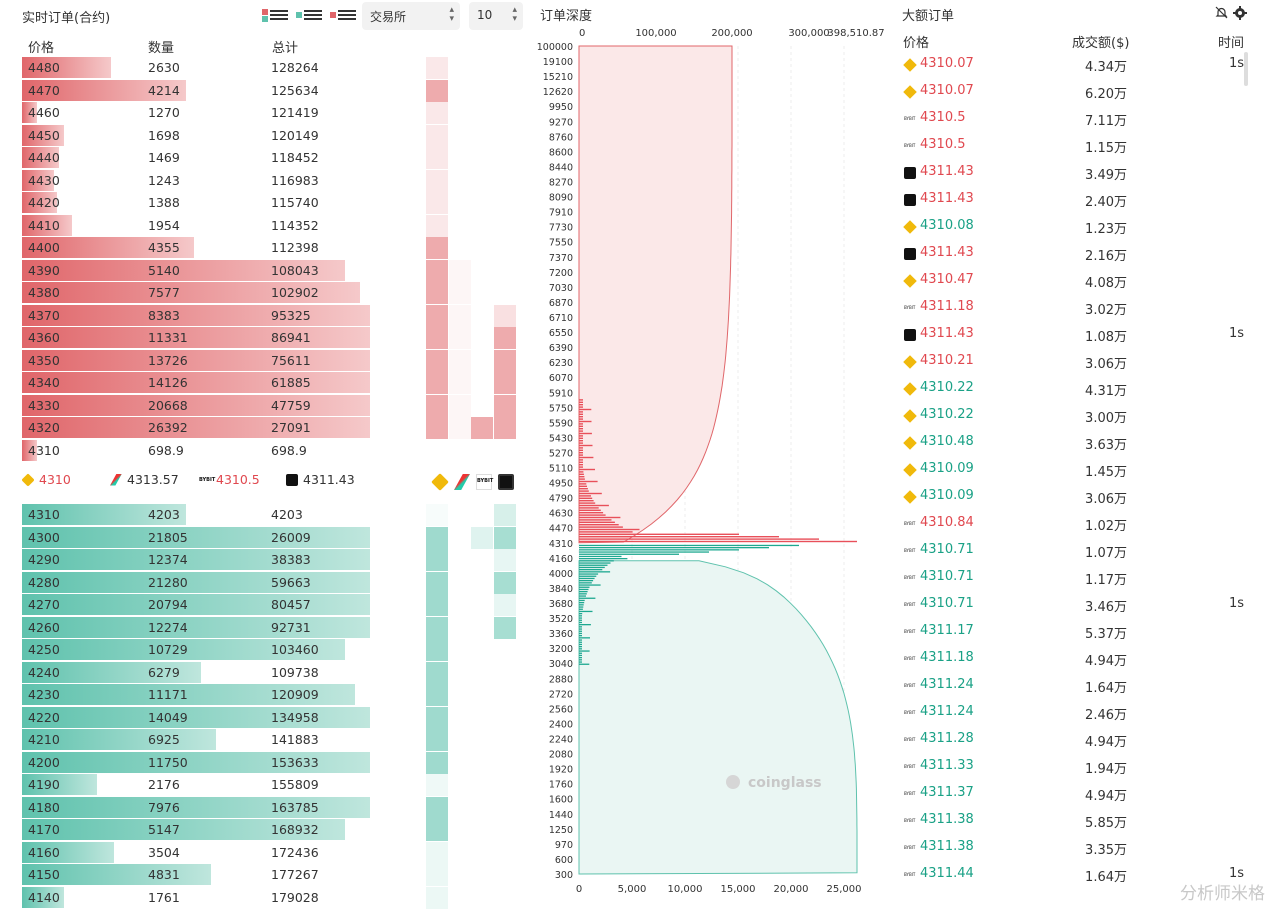 The height and width of the screenshot is (914, 1273). What do you see at coordinates (272, 897) in the screenshot?
I see `bid-row: 4140 1761 179028` at bounding box center [272, 897].